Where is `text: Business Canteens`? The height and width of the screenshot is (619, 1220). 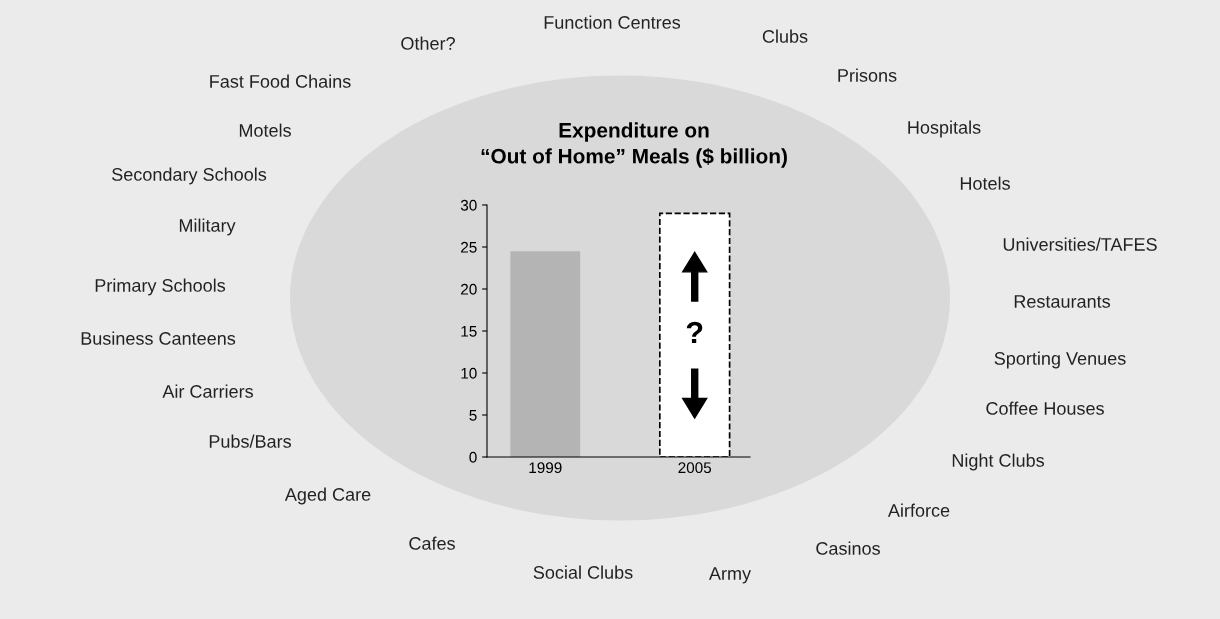
text: Business Canteens is located at coordinates (158, 338).